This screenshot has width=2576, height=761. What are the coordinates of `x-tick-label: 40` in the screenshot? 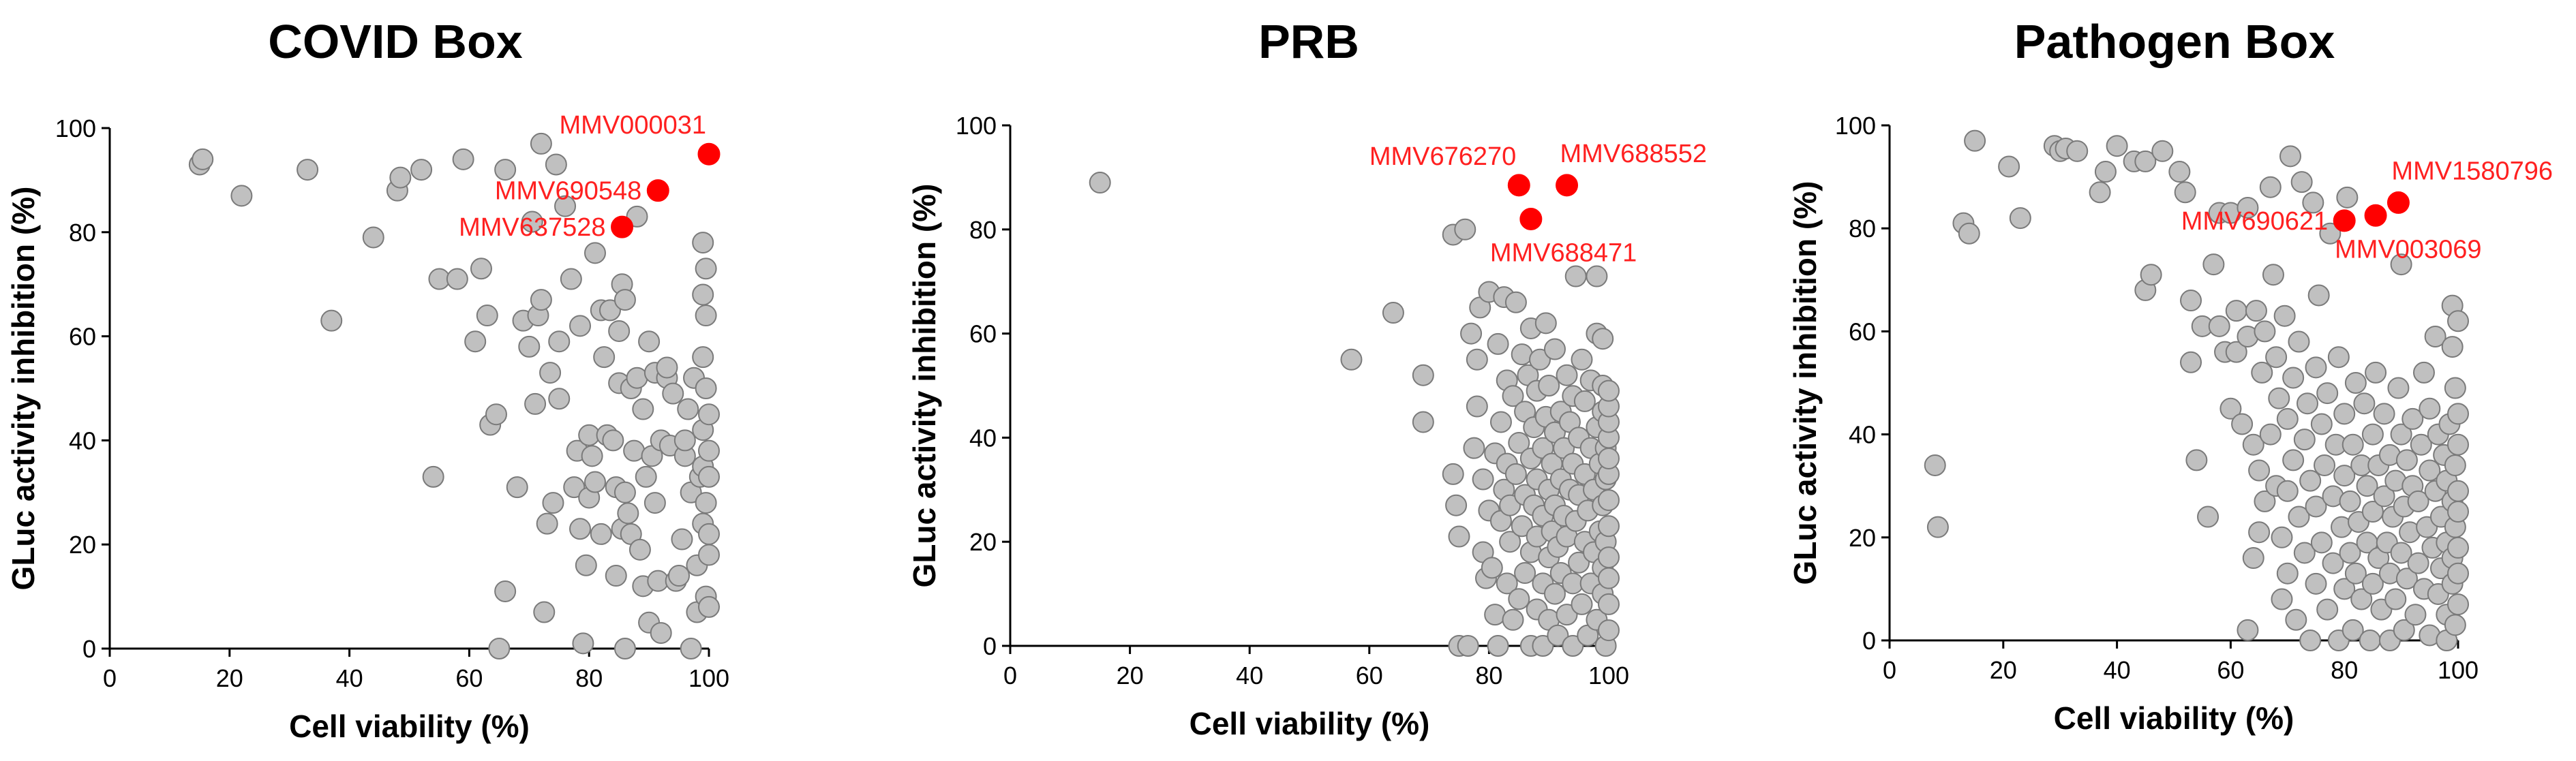 It's located at (2117, 670).